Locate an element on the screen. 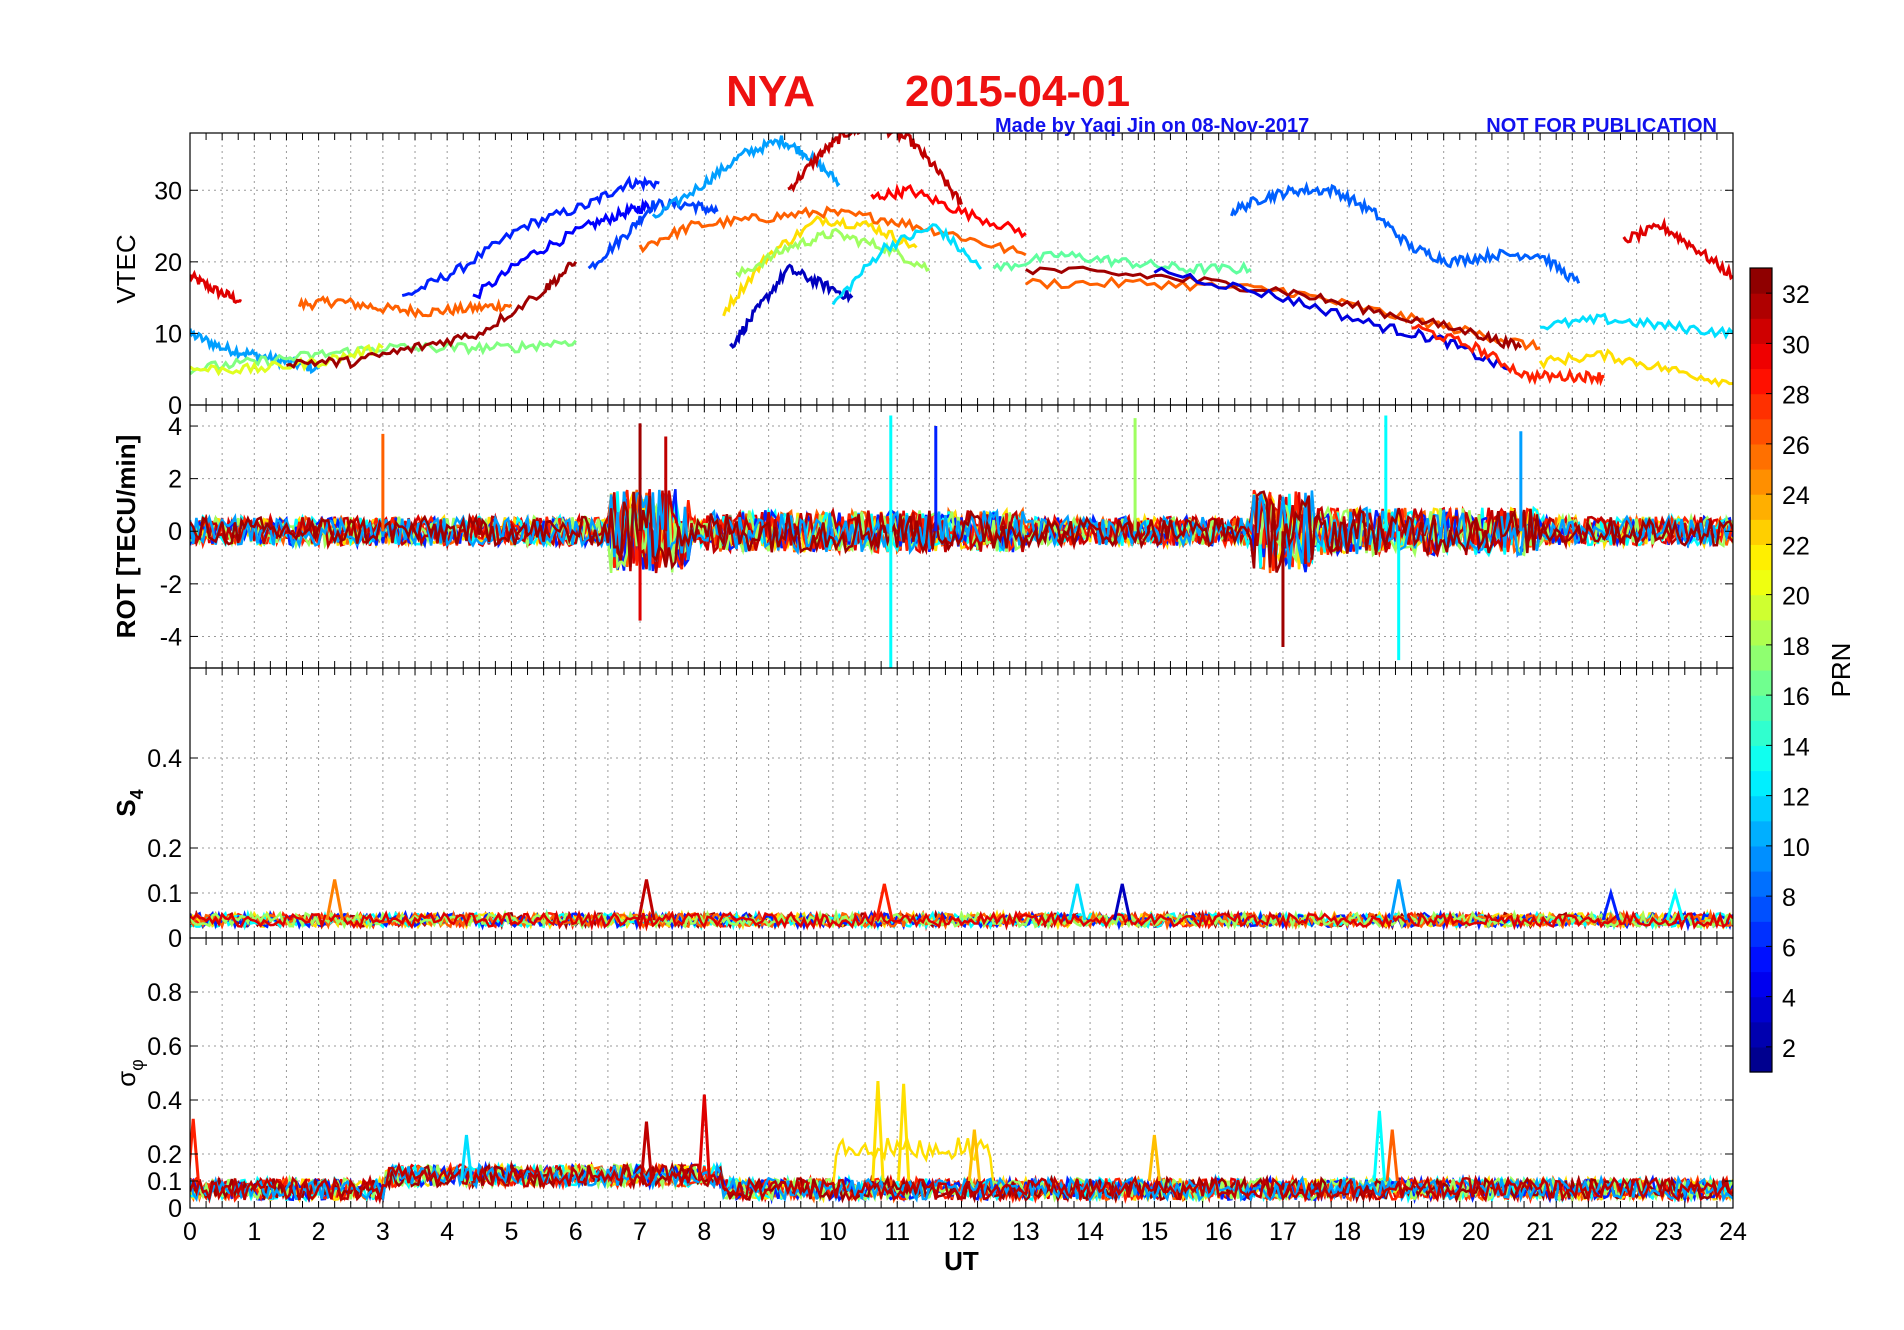  colorbar-label: PRN is located at coordinates (1841, 670).